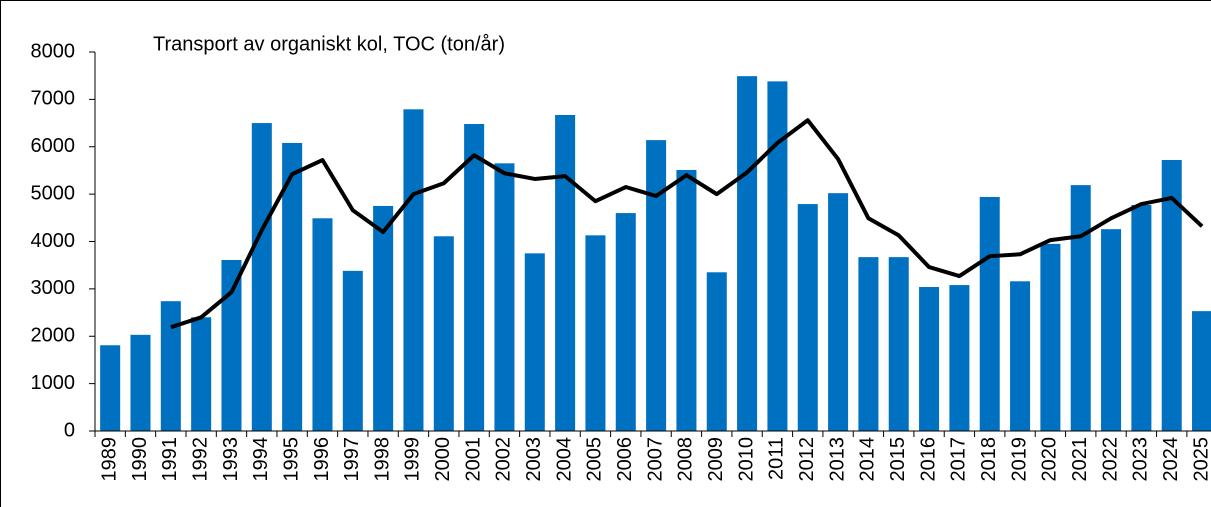  Describe the element at coordinates (1141, 459) in the screenshot. I see `x-tick-label: 2023` at that location.